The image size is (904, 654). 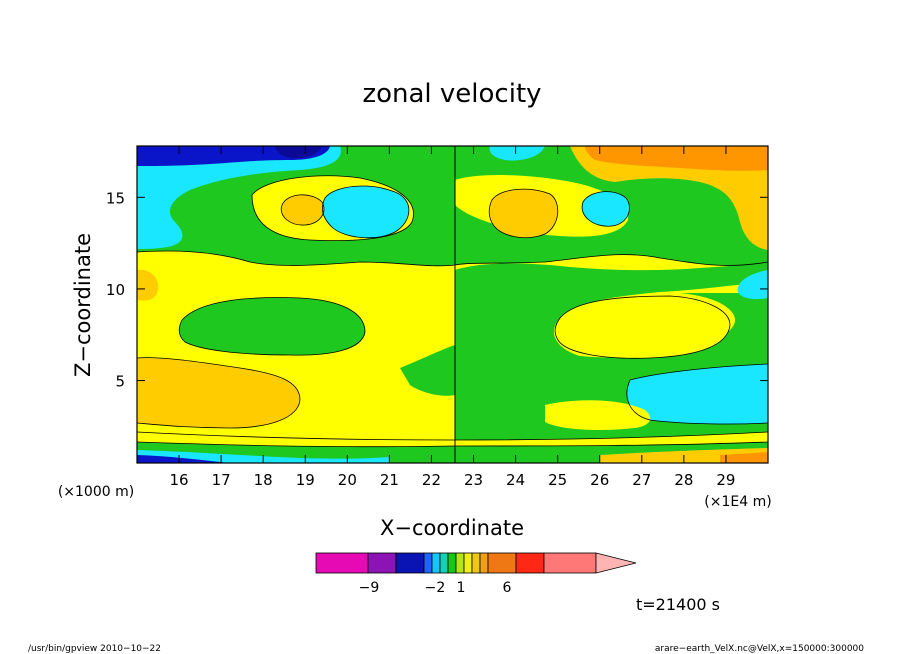 What do you see at coordinates (507, 588) in the screenshot?
I see `colorbar-label-6: 6` at bounding box center [507, 588].